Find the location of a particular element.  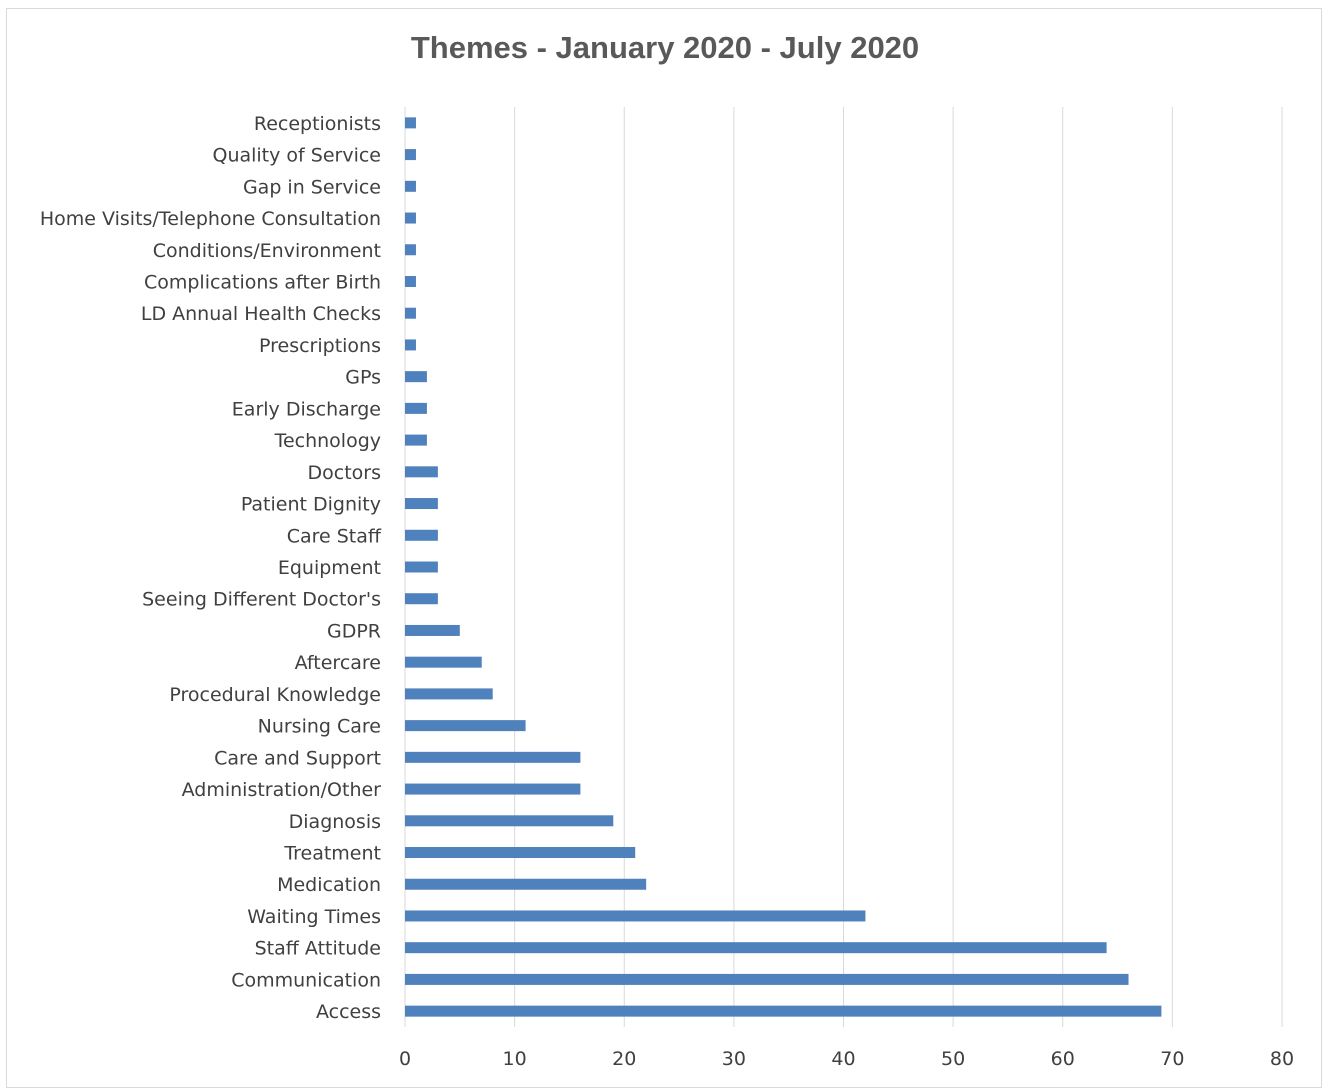

category-label: Doctors is located at coordinates (345, 473).